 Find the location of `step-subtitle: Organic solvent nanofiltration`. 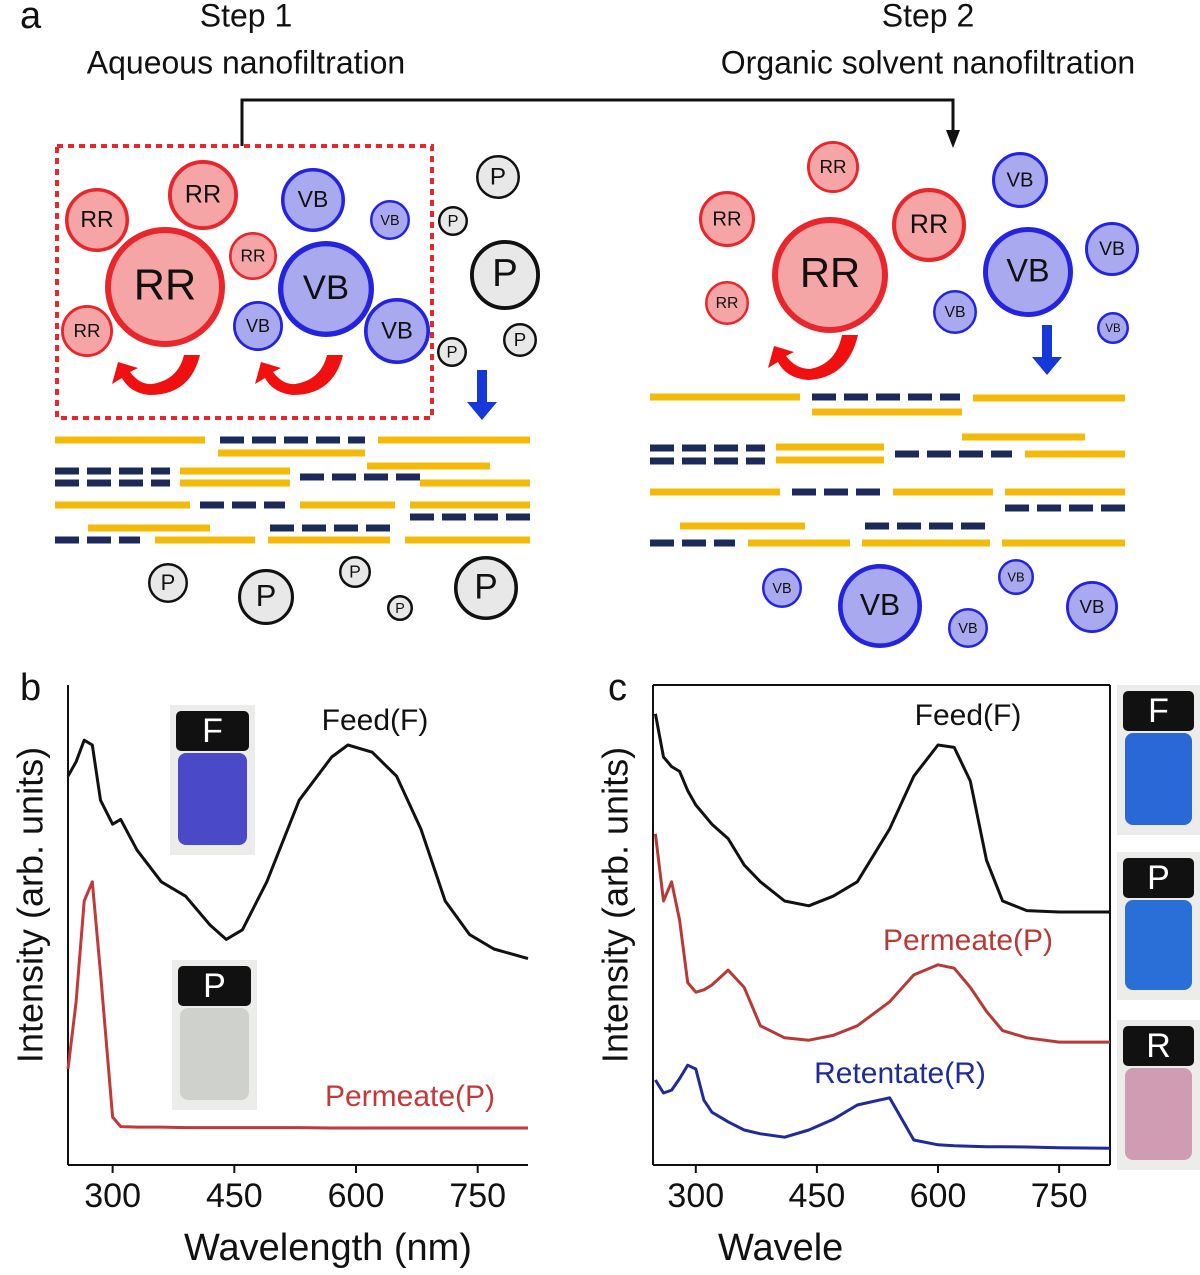

step-subtitle: Organic solvent nanofiltration is located at coordinates (928, 62).